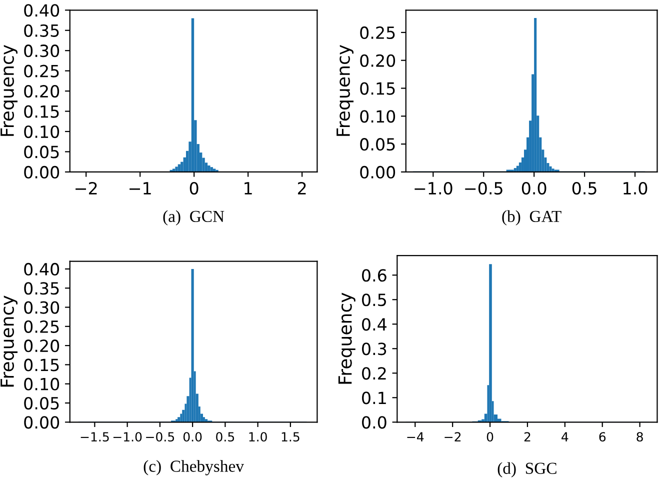 The width and height of the screenshot is (672, 483). I want to click on text: (a) GCN, so click(193, 218).